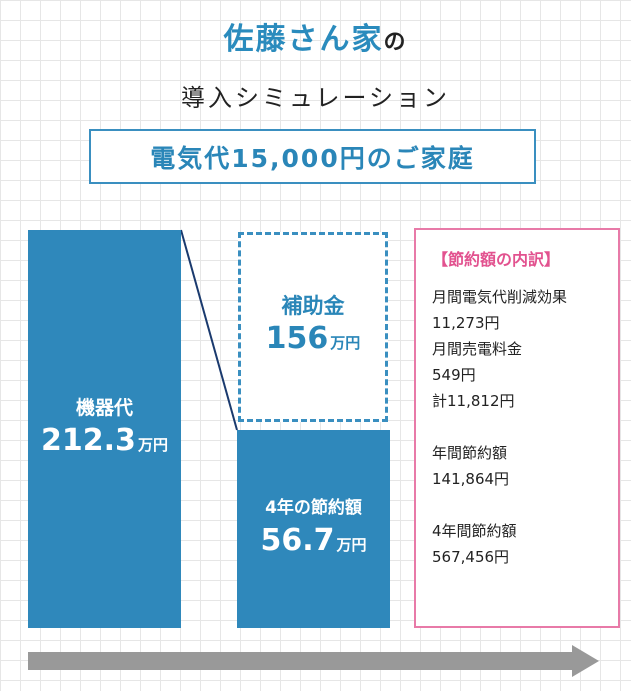  I want to click on breakdown-line: 4年間節約額, so click(474, 531).